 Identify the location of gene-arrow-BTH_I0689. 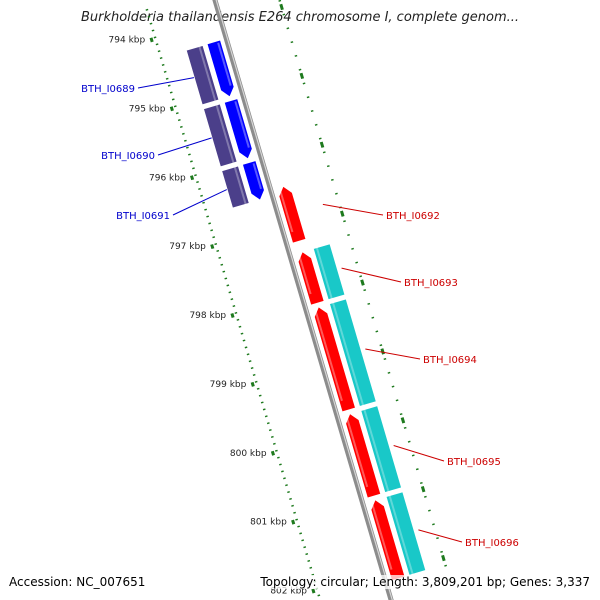
(220, 68).